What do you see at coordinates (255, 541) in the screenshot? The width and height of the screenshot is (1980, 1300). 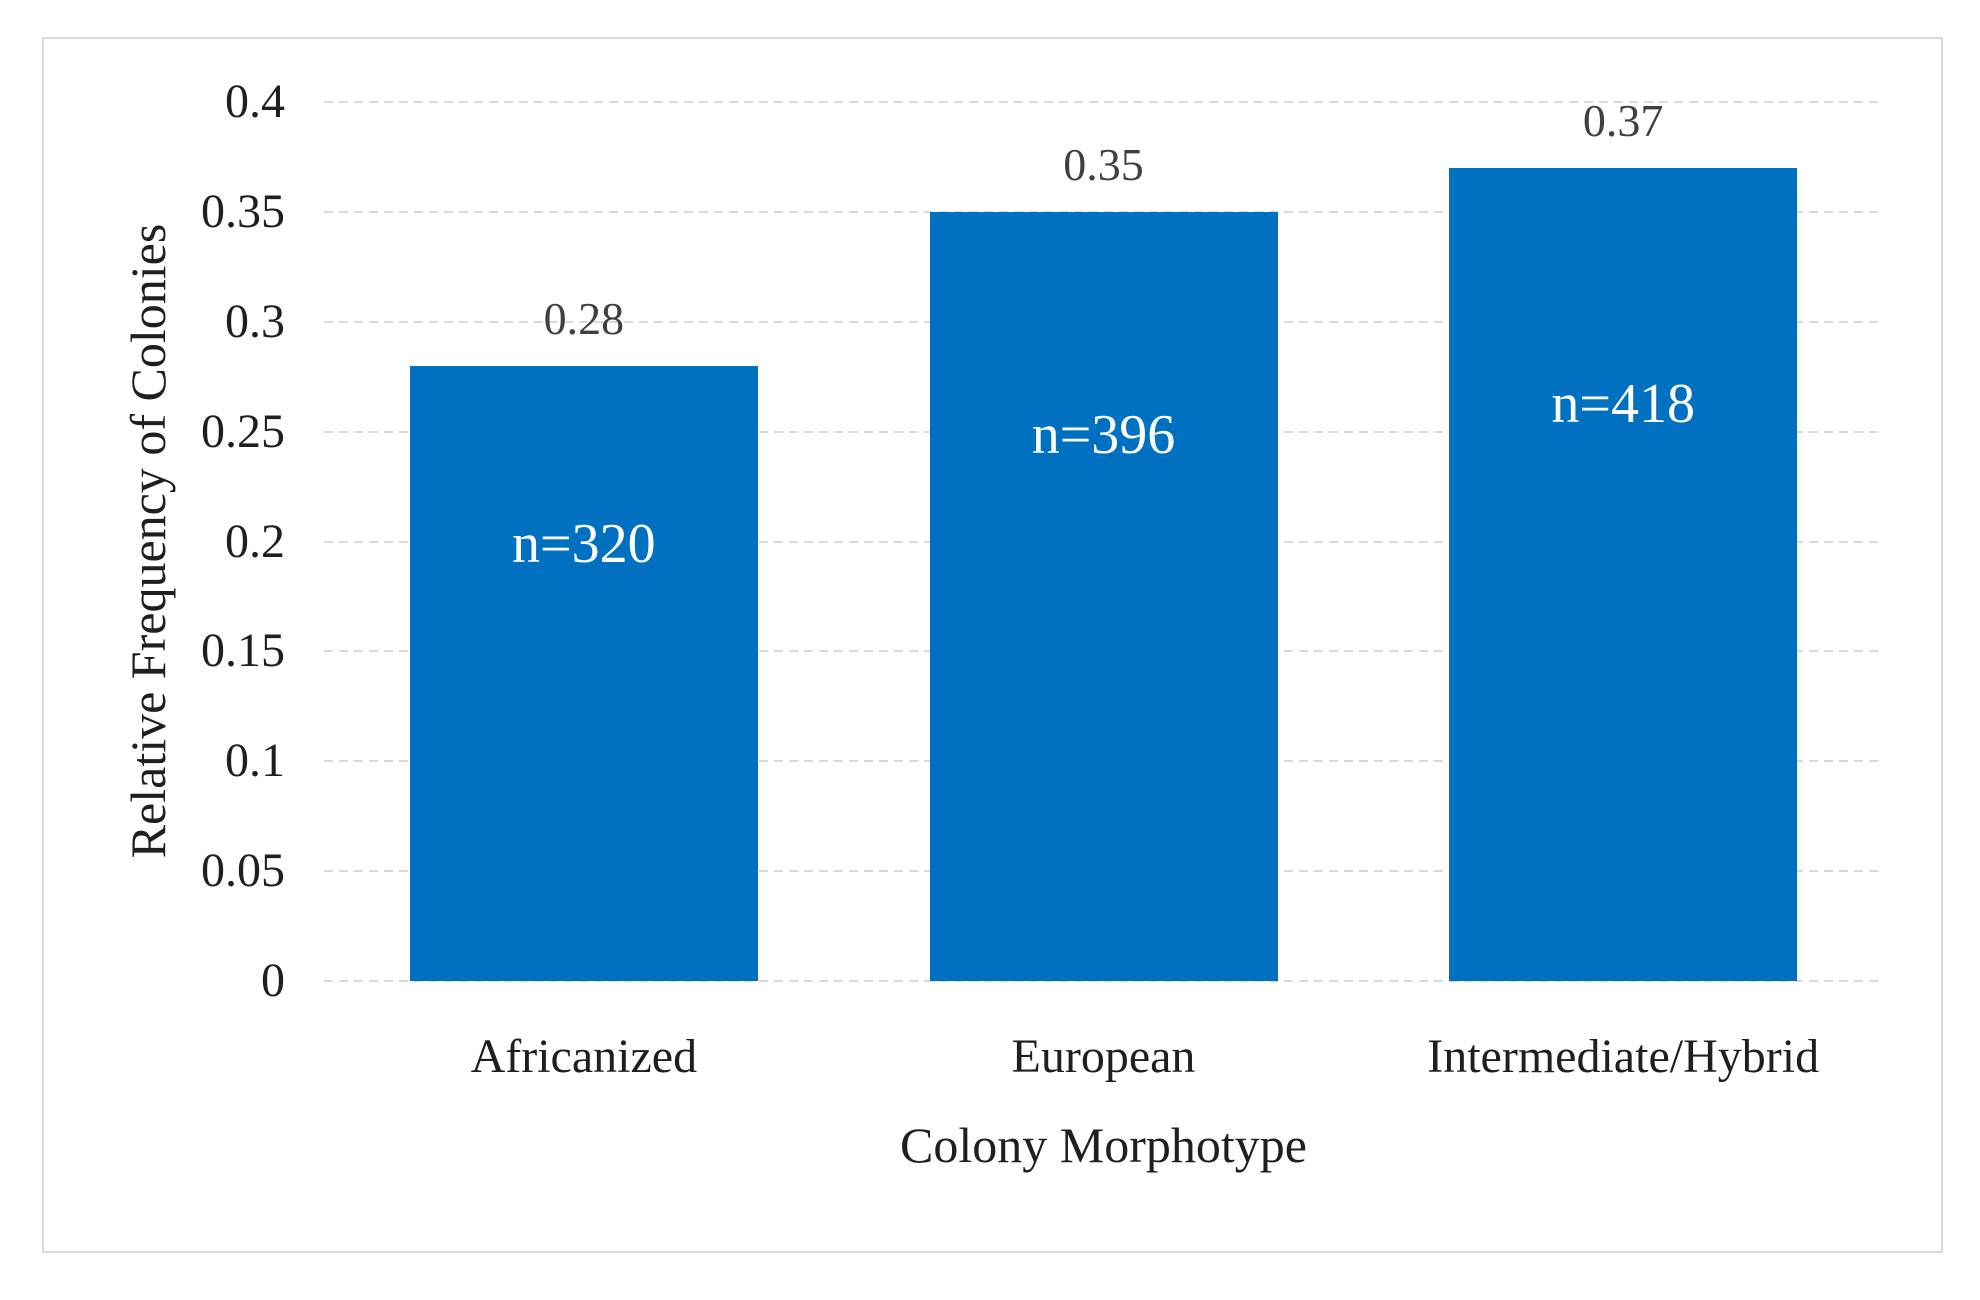 I see `y-axis-tick-label: 0.2` at bounding box center [255, 541].